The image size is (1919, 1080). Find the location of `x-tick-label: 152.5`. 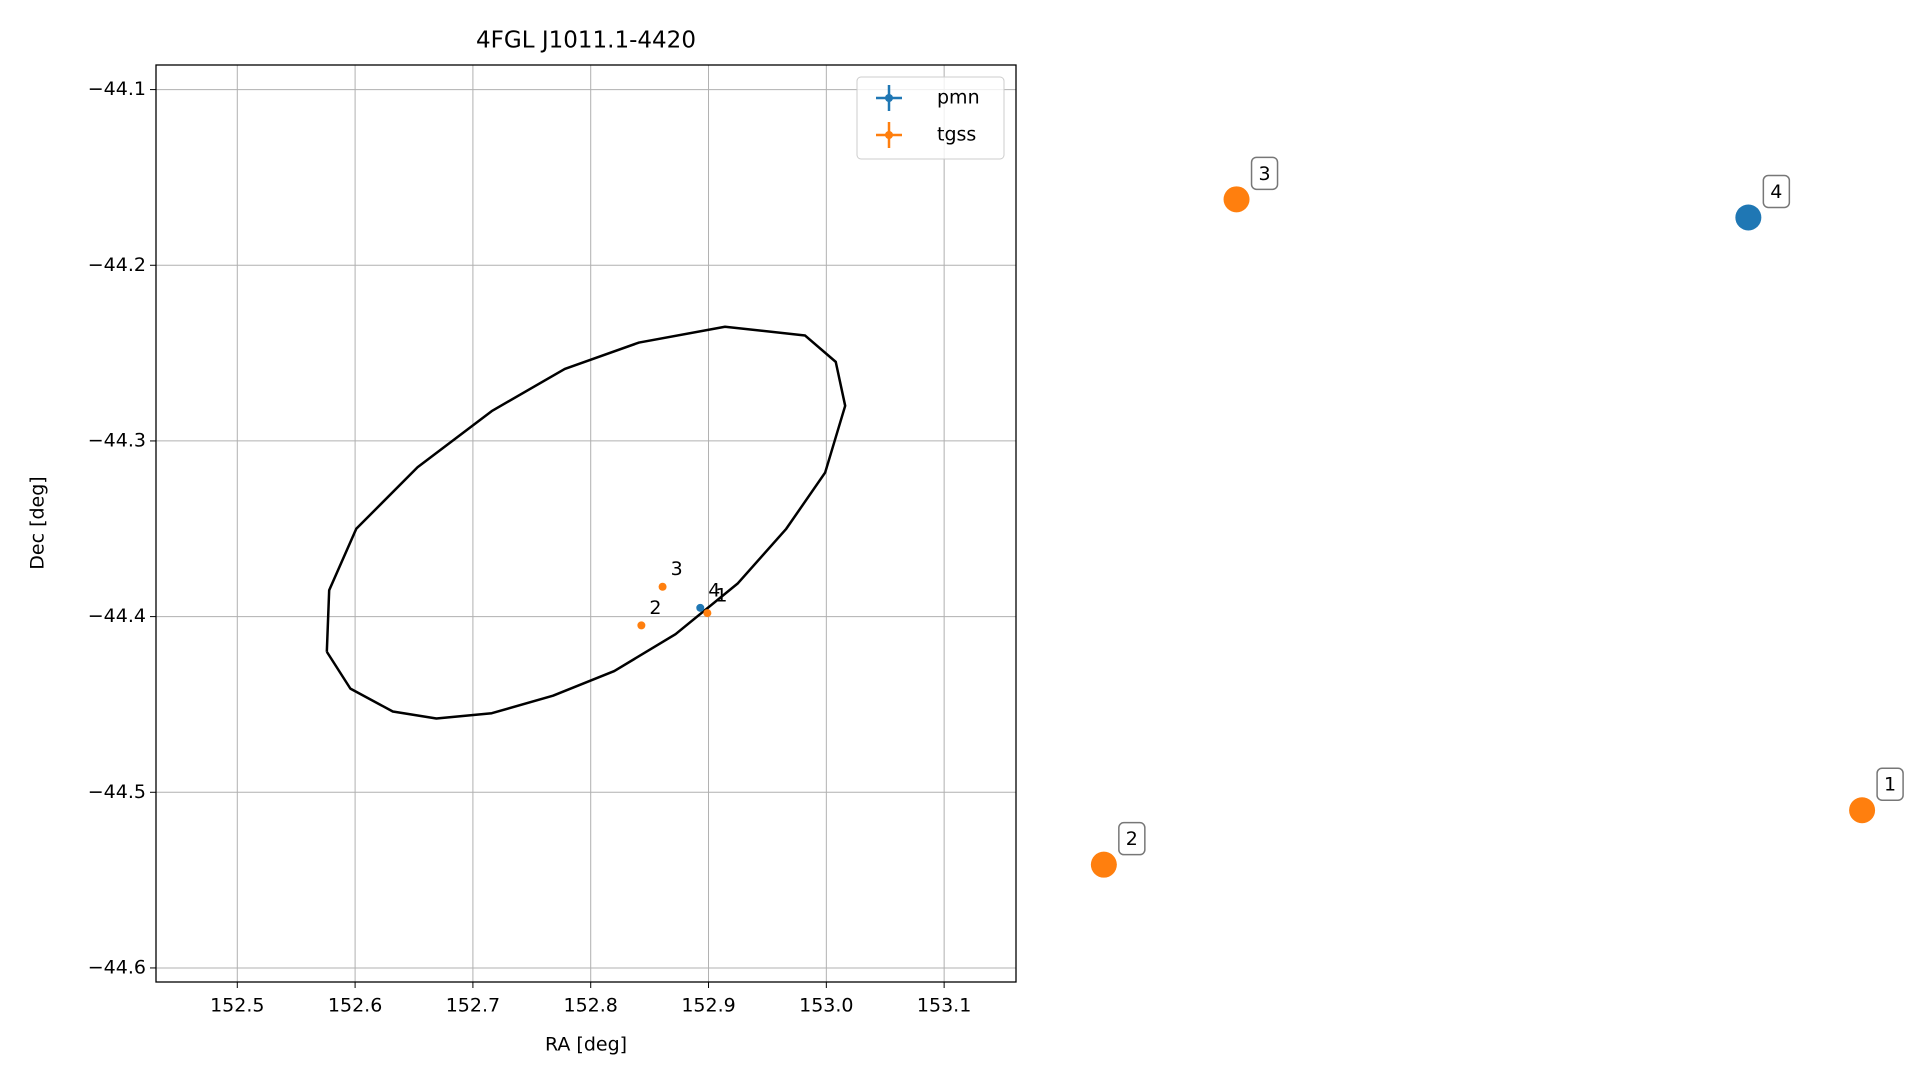

x-tick-label: 152.5 is located at coordinates (237, 1006).